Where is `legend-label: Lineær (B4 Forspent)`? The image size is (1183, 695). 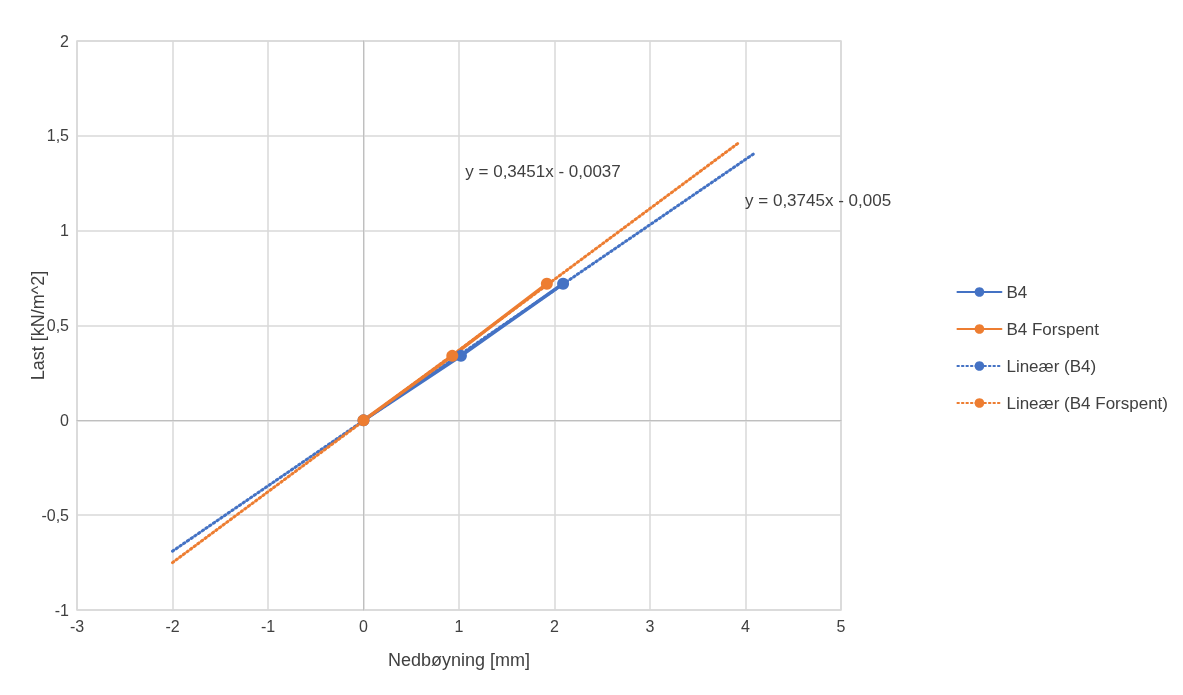
legend-label: Lineær (B4 Forspent) is located at coordinates (1087, 403).